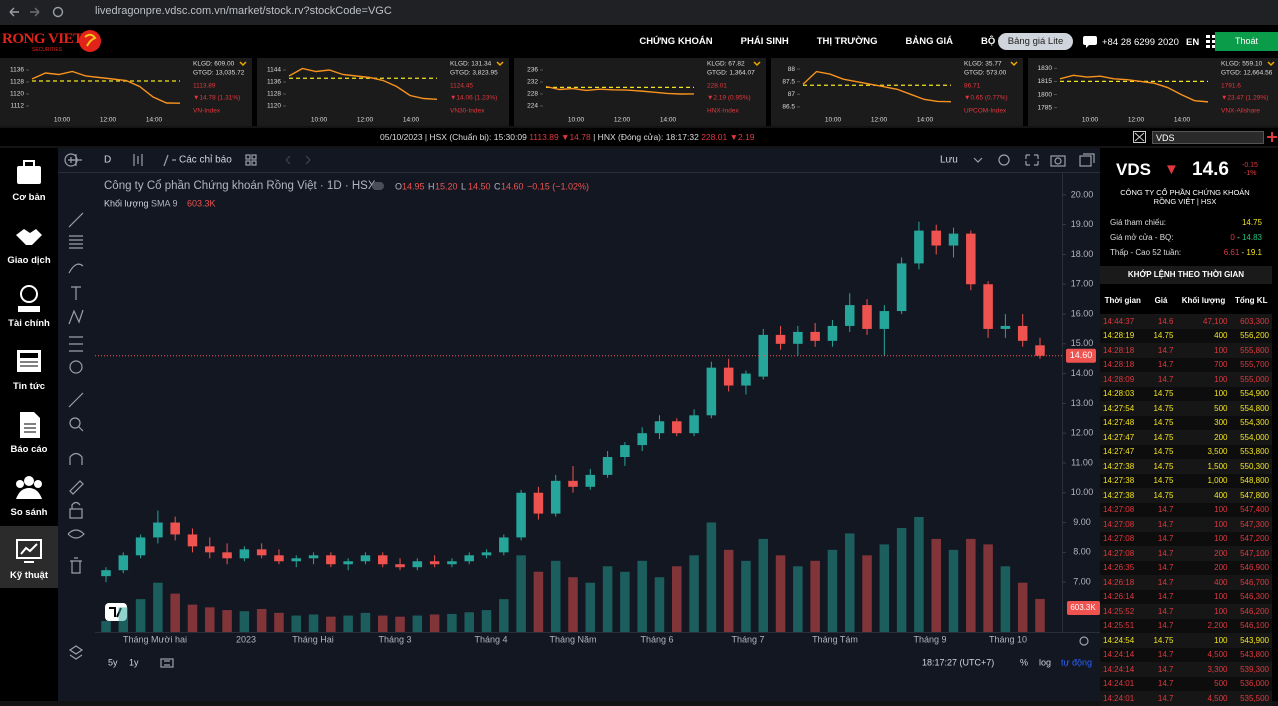  Describe the element at coordinates (847, 41) in the screenshot. I see `nav-item: THỊ TRƯỜNG` at that location.